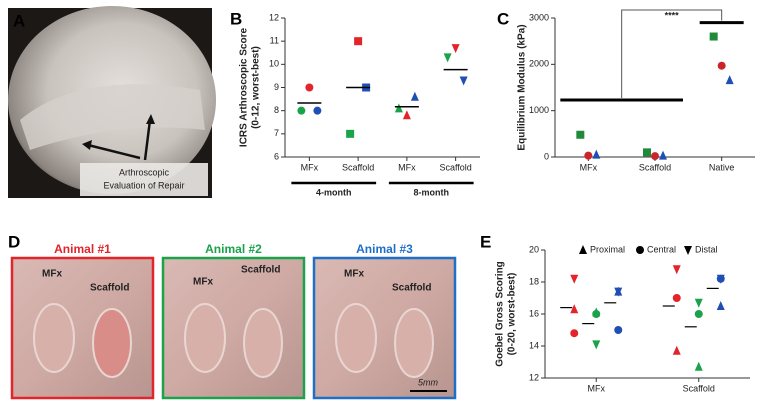 The height and width of the screenshot is (403, 762). Describe the element at coordinates (706, 249) in the screenshot. I see `legend-label: Distal` at that location.